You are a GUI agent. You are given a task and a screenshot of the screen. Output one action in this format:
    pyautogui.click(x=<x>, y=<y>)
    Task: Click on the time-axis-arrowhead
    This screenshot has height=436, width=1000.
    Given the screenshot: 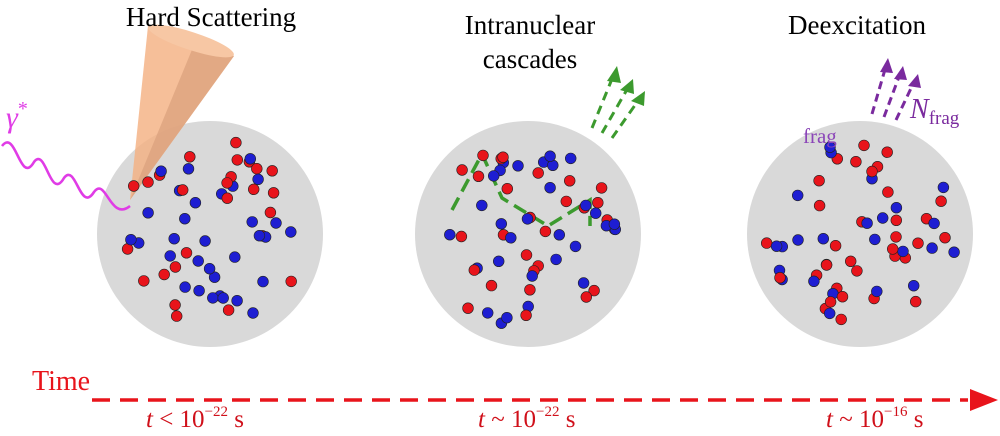 What is the action you would take?
    pyautogui.click(x=984, y=400)
    